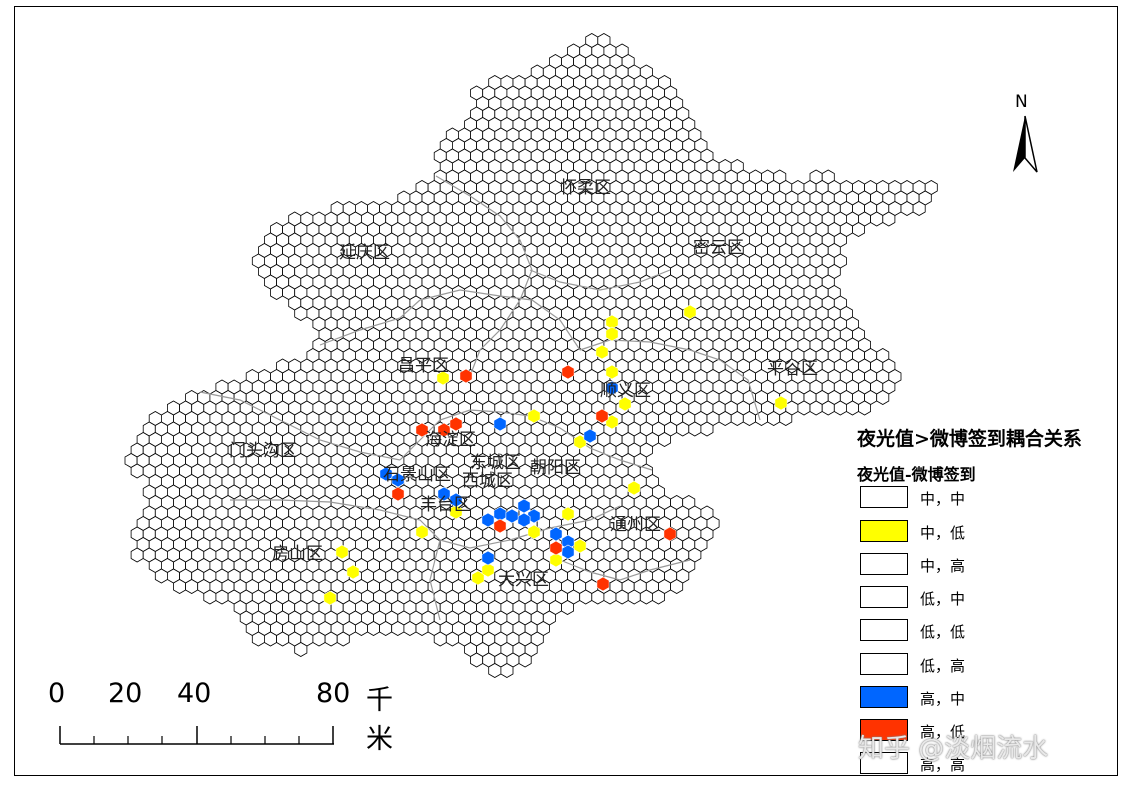 This screenshot has height=794, width=1123. I want to click on legend-label: 高，中, so click(943, 699).